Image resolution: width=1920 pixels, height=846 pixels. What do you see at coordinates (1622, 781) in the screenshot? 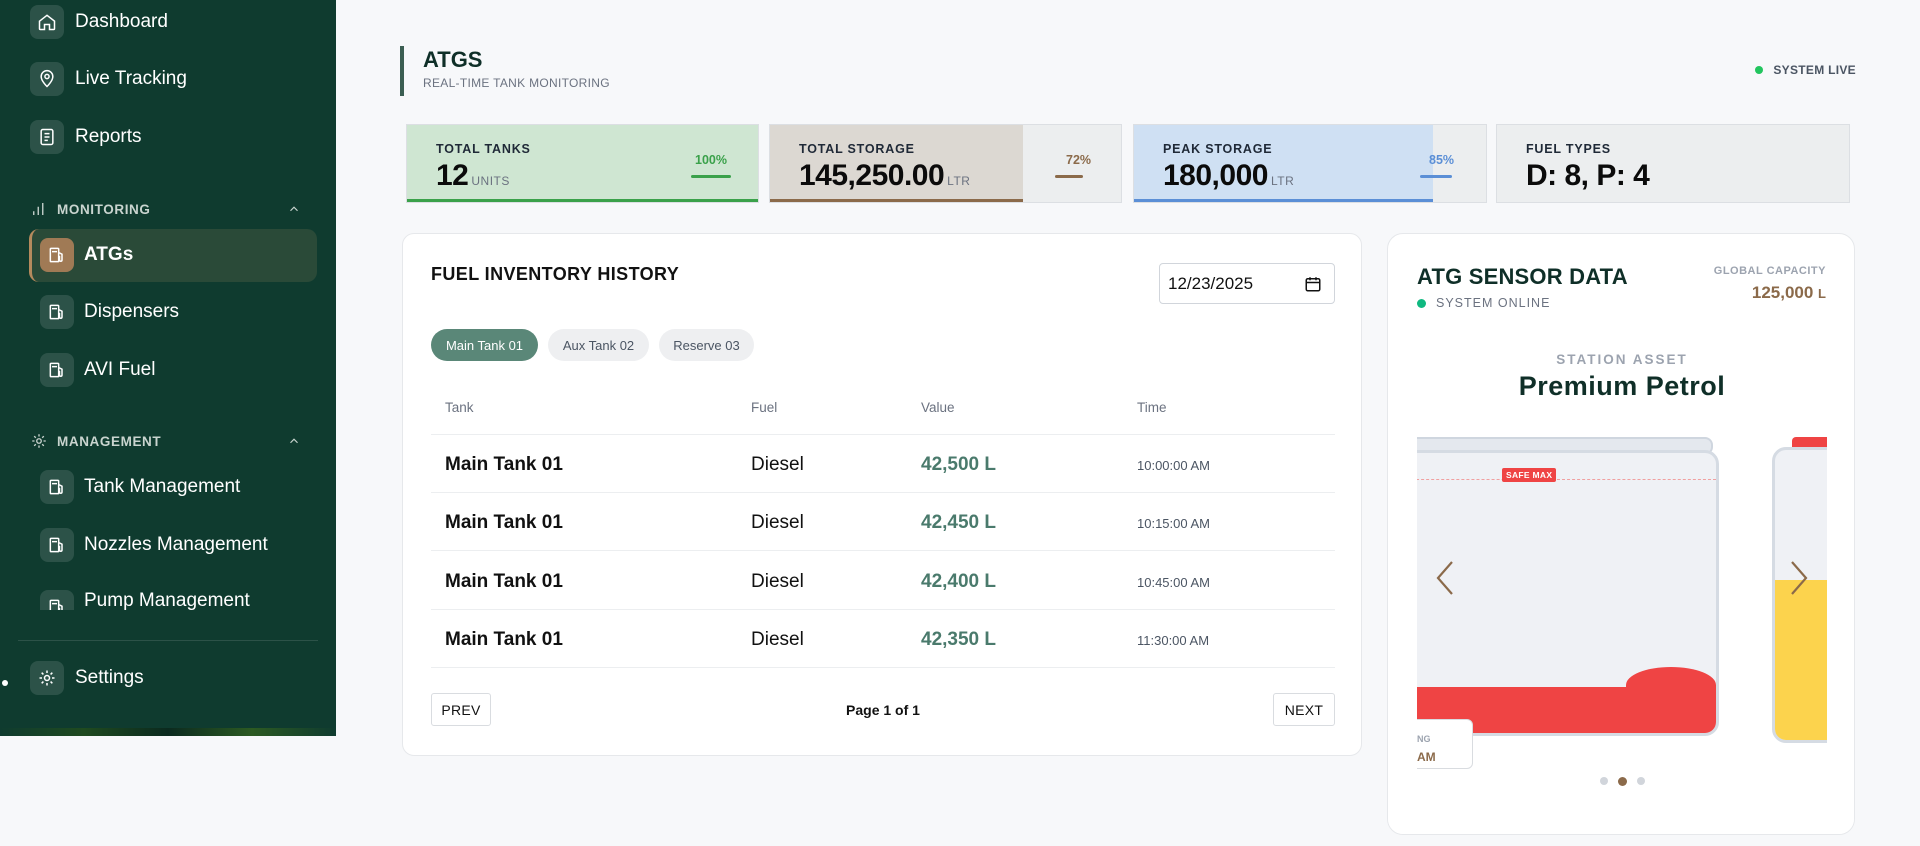
I see `carousel-dot-active` at bounding box center [1622, 781].